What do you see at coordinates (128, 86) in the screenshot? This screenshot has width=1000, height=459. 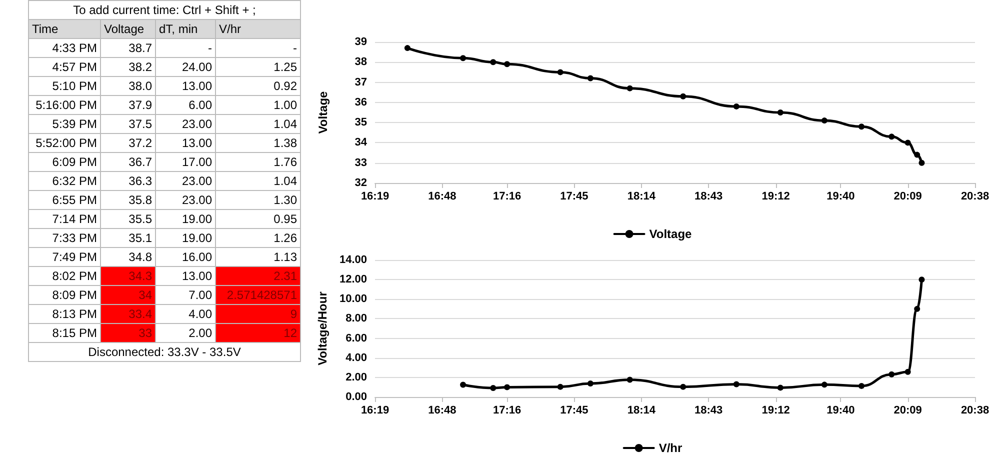 I see `data-label: 38.0` at bounding box center [128, 86].